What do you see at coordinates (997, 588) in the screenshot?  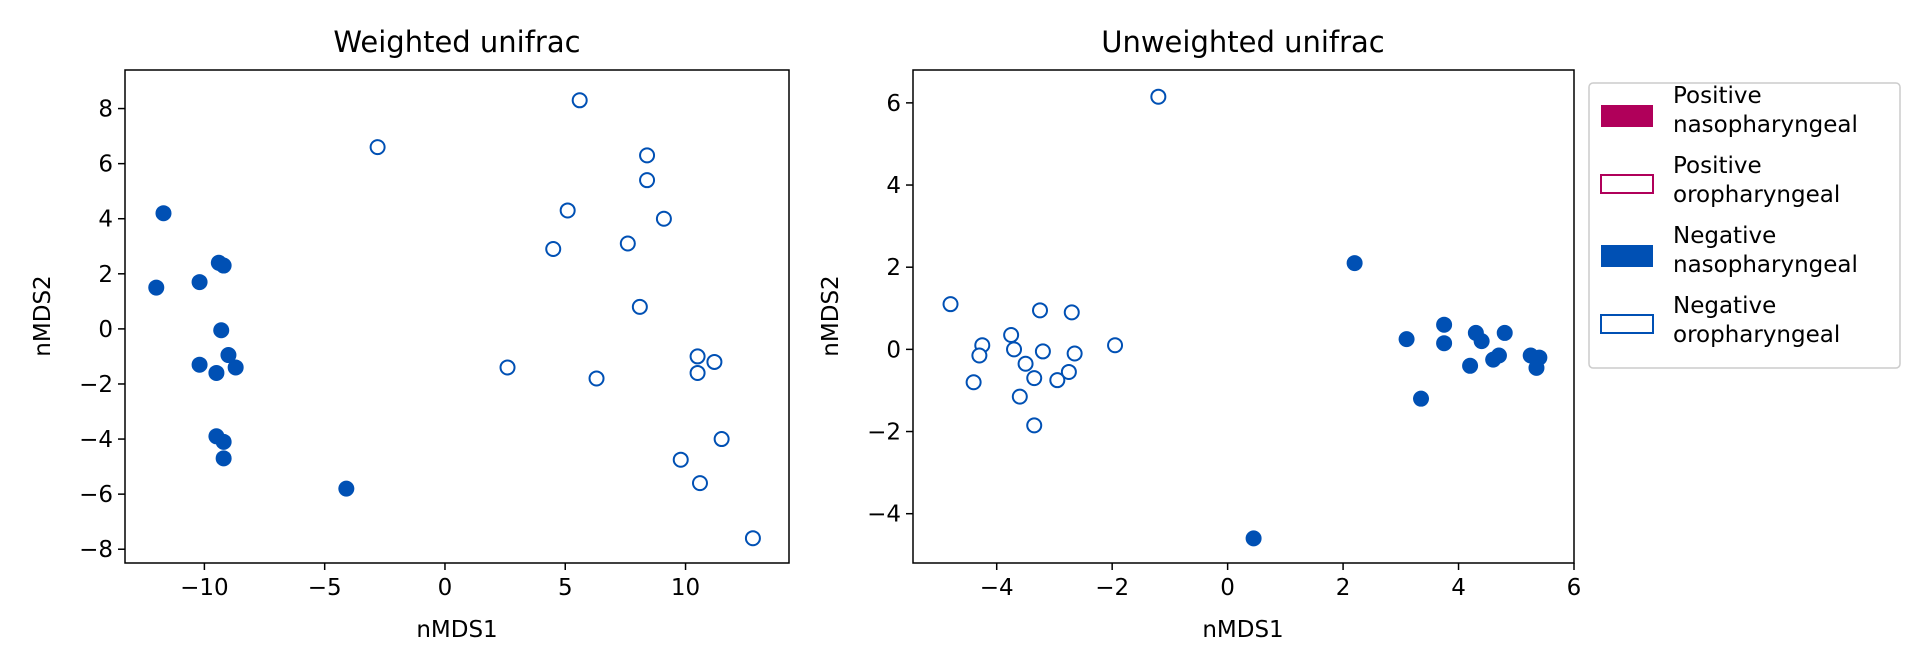 I see `x-tick-label: −4` at bounding box center [997, 588].